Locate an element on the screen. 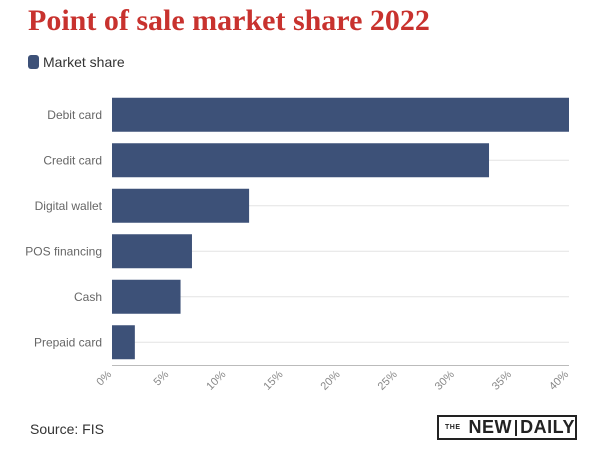 The height and width of the screenshot is (453, 600). logo-the: THE is located at coordinates (453, 427).